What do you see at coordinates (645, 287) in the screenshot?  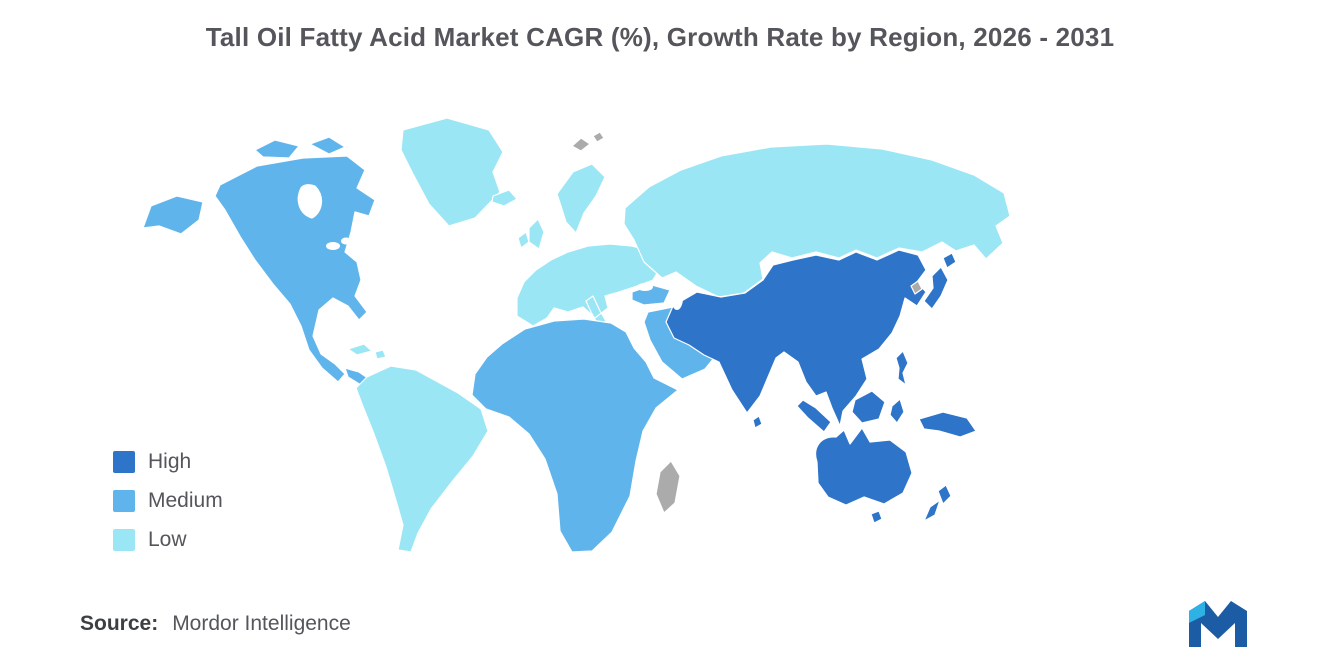 I see `black-sea` at bounding box center [645, 287].